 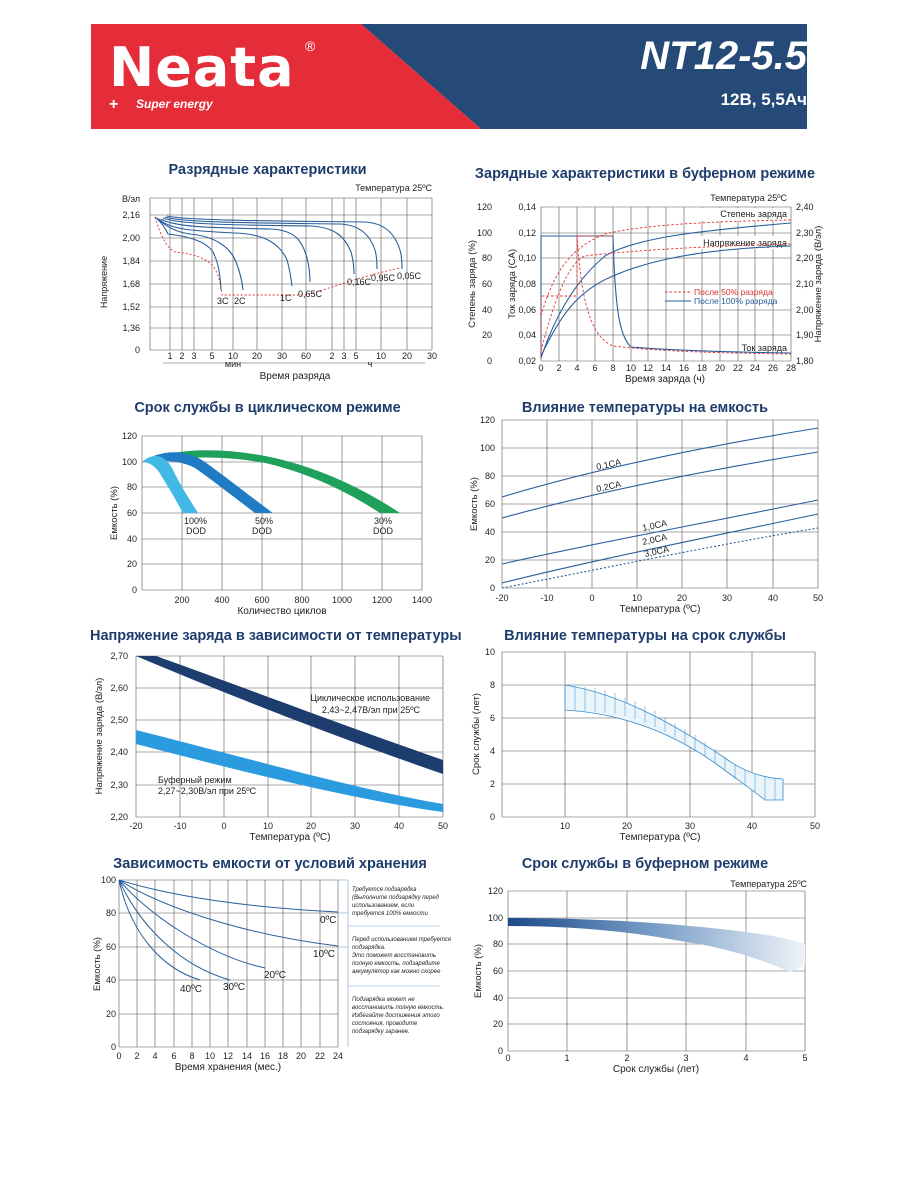 I want to click on x-axis-label: Время хранения (мес.), so click(x=228, y=1067).